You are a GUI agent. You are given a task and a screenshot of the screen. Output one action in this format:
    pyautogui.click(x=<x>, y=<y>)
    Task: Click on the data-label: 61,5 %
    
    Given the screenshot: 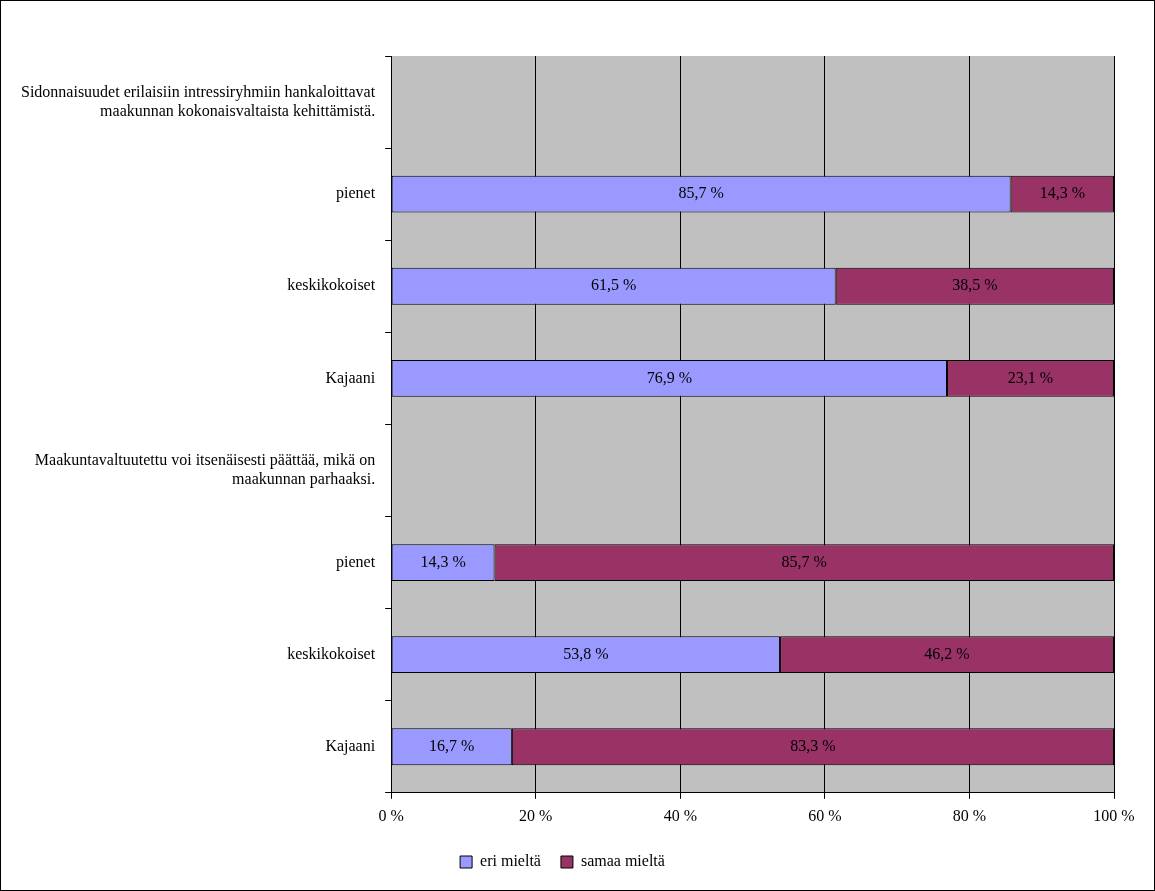 What is the action you would take?
    pyautogui.click(x=614, y=285)
    